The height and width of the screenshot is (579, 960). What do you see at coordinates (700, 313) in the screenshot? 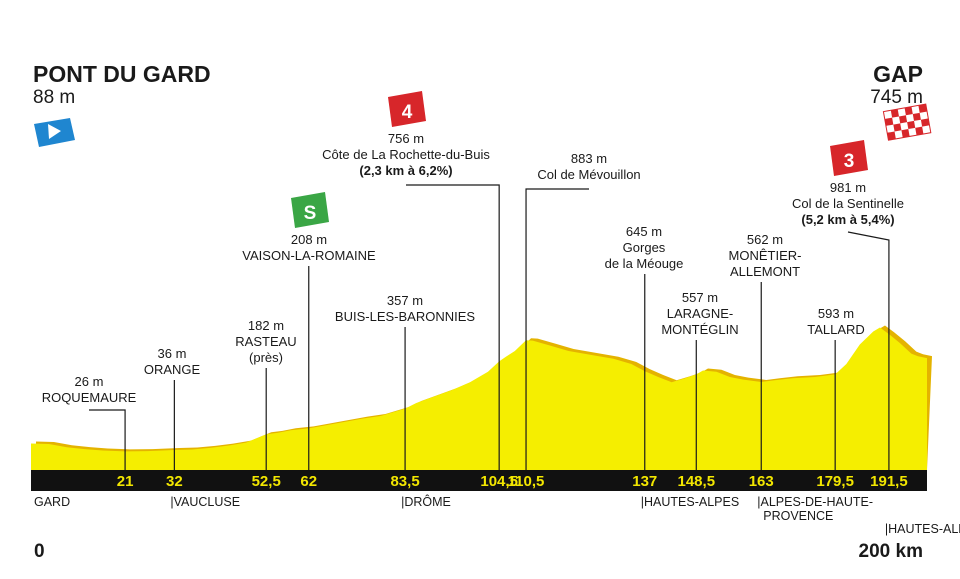
I see `point-name: LARAGNE-` at bounding box center [700, 313].